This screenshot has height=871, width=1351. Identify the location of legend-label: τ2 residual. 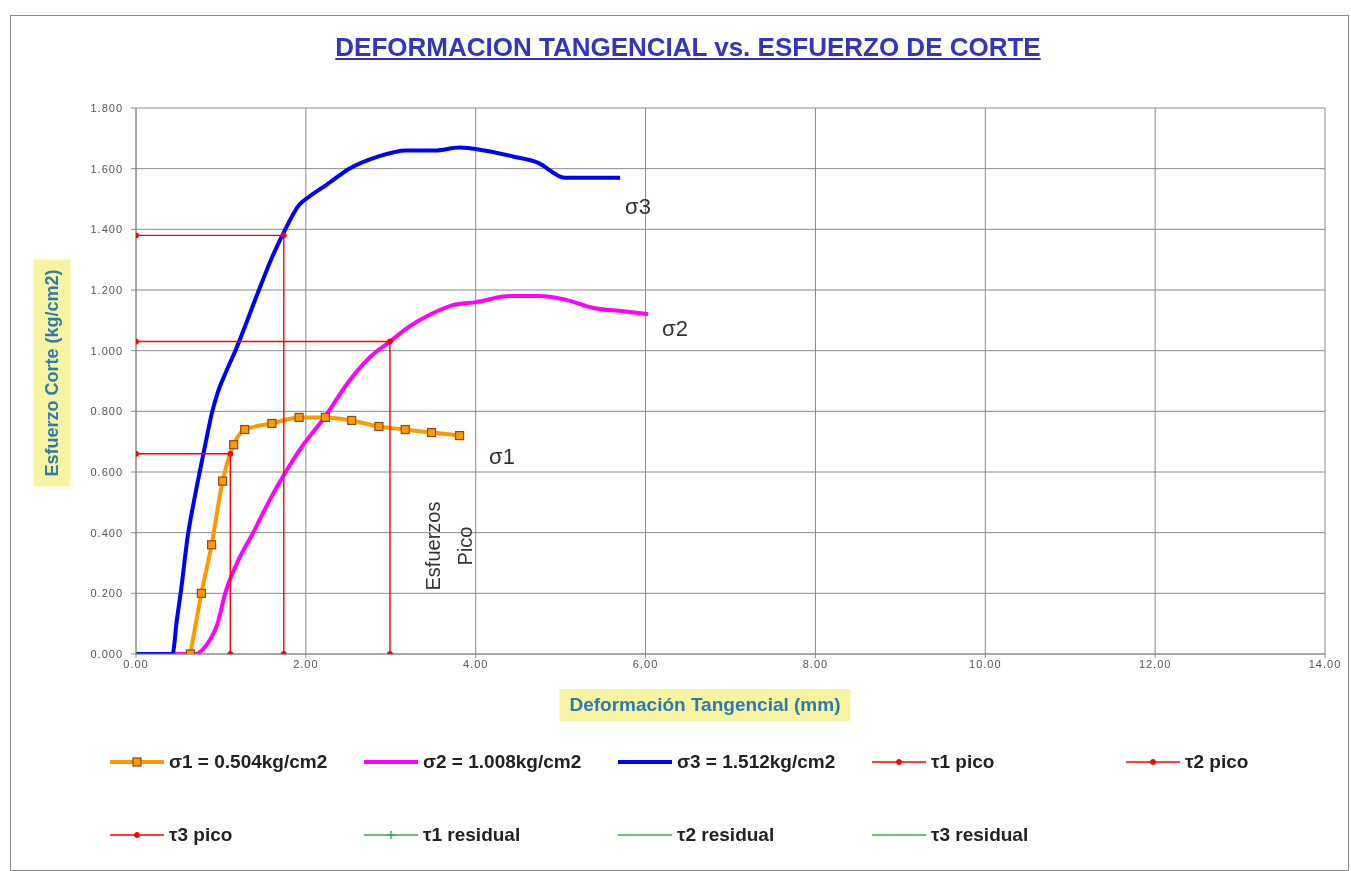
(726, 835).